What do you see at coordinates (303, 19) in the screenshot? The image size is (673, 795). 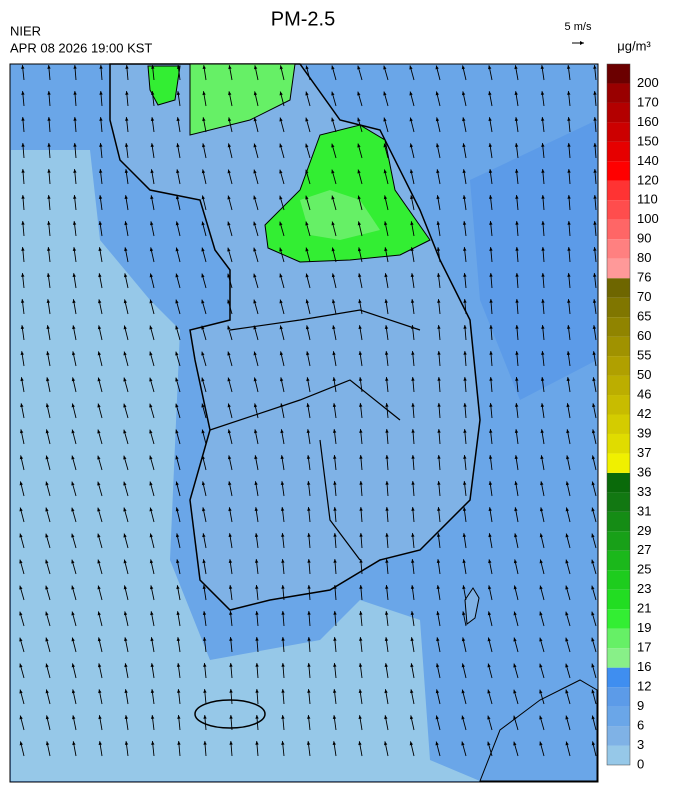 I see `title: PM-2.5` at bounding box center [303, 19].